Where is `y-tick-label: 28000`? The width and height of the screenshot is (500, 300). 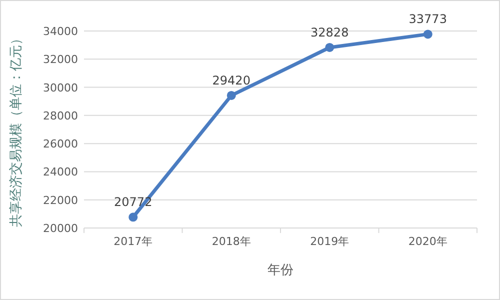
y-tick-label: 28000 is located at coordinates (60, 115).